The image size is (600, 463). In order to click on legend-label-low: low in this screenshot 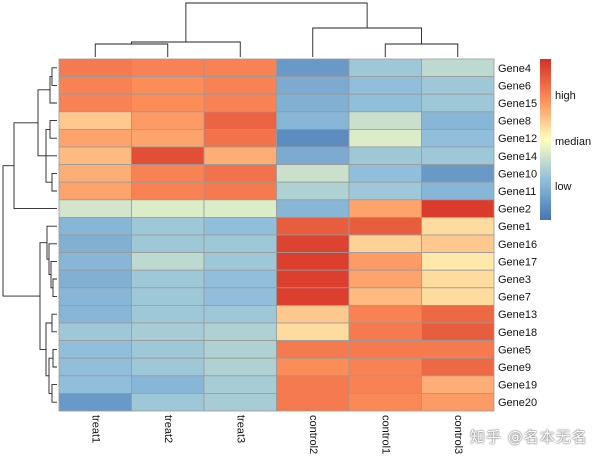, I will do `click(563, 187)`.